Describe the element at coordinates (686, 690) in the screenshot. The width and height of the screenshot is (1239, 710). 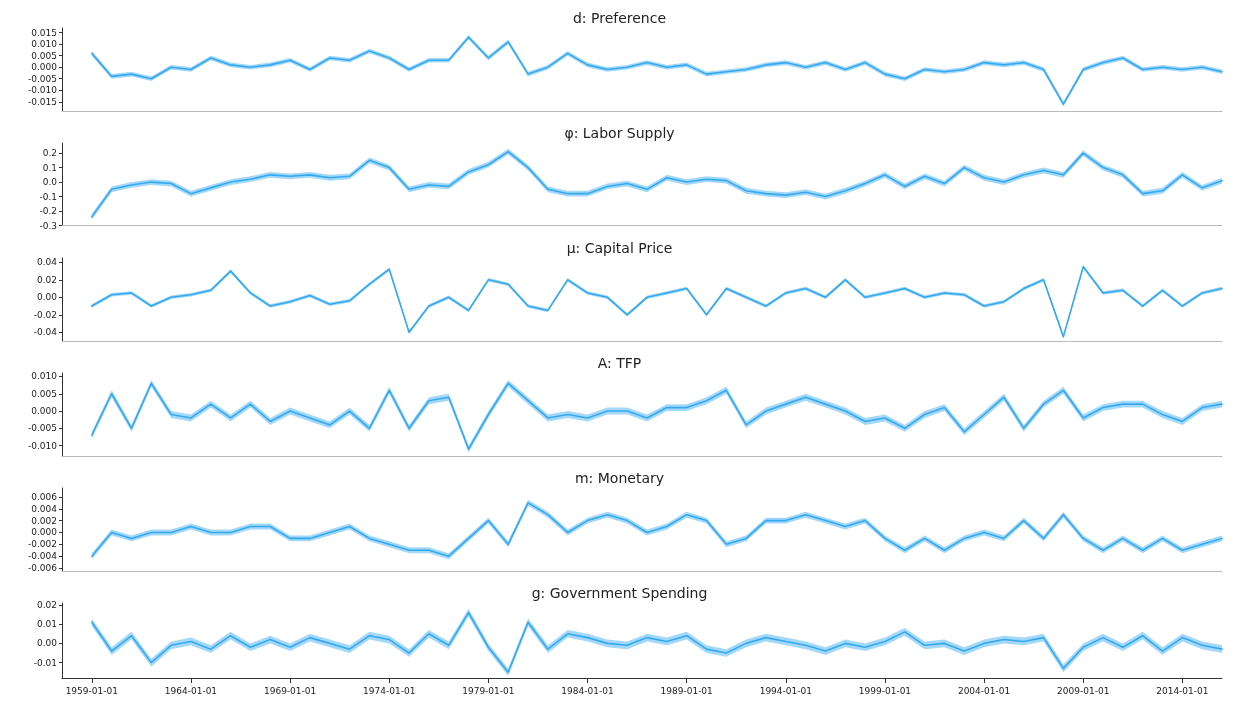
I see `x-tick-label: 1989-01-01` at that location.